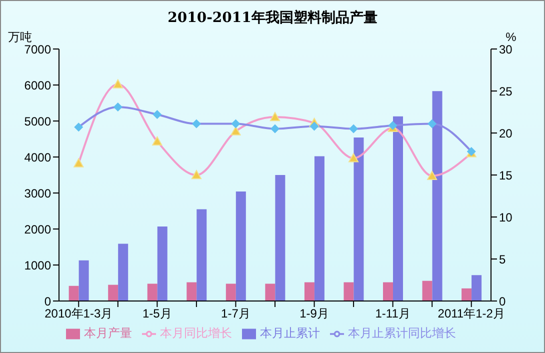 Image resolution: width=545 pixels, height=353 pixels. I want to click on x-tick-label: 2011年1-2月, so click(471, 313).